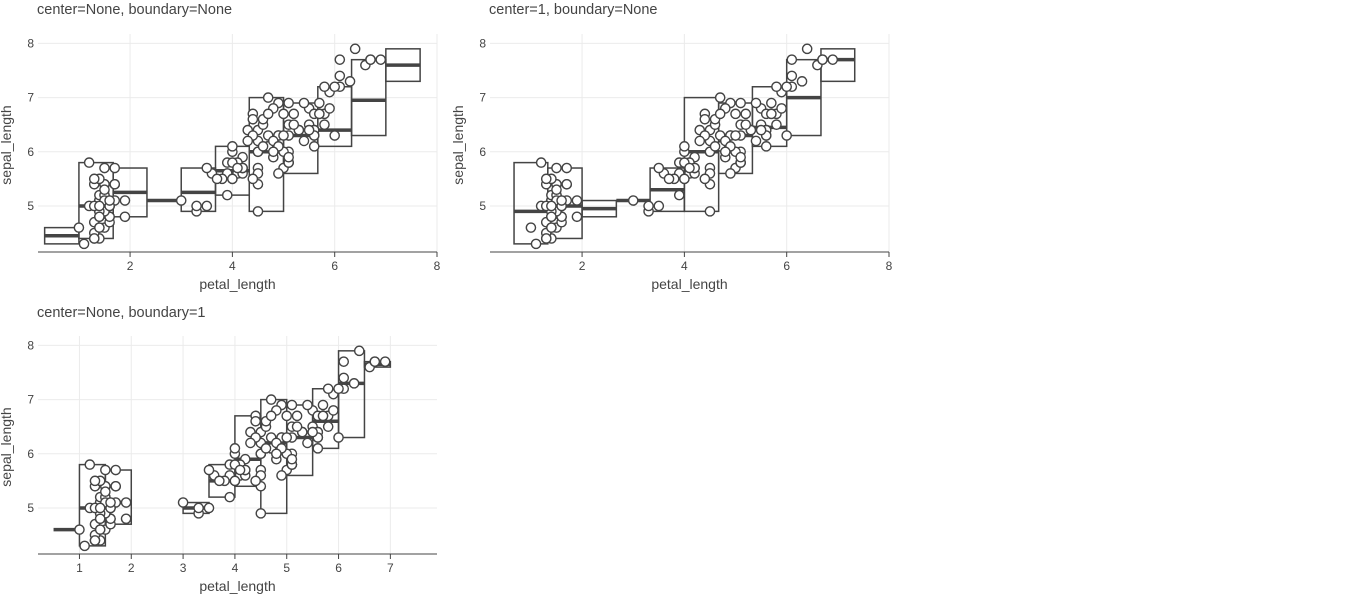 This screenshot has height=600, width=1361. Describe the element at coordinates (573, 10) in the screenshot. I see `panel-title: center=1, boundary=None` at that location.